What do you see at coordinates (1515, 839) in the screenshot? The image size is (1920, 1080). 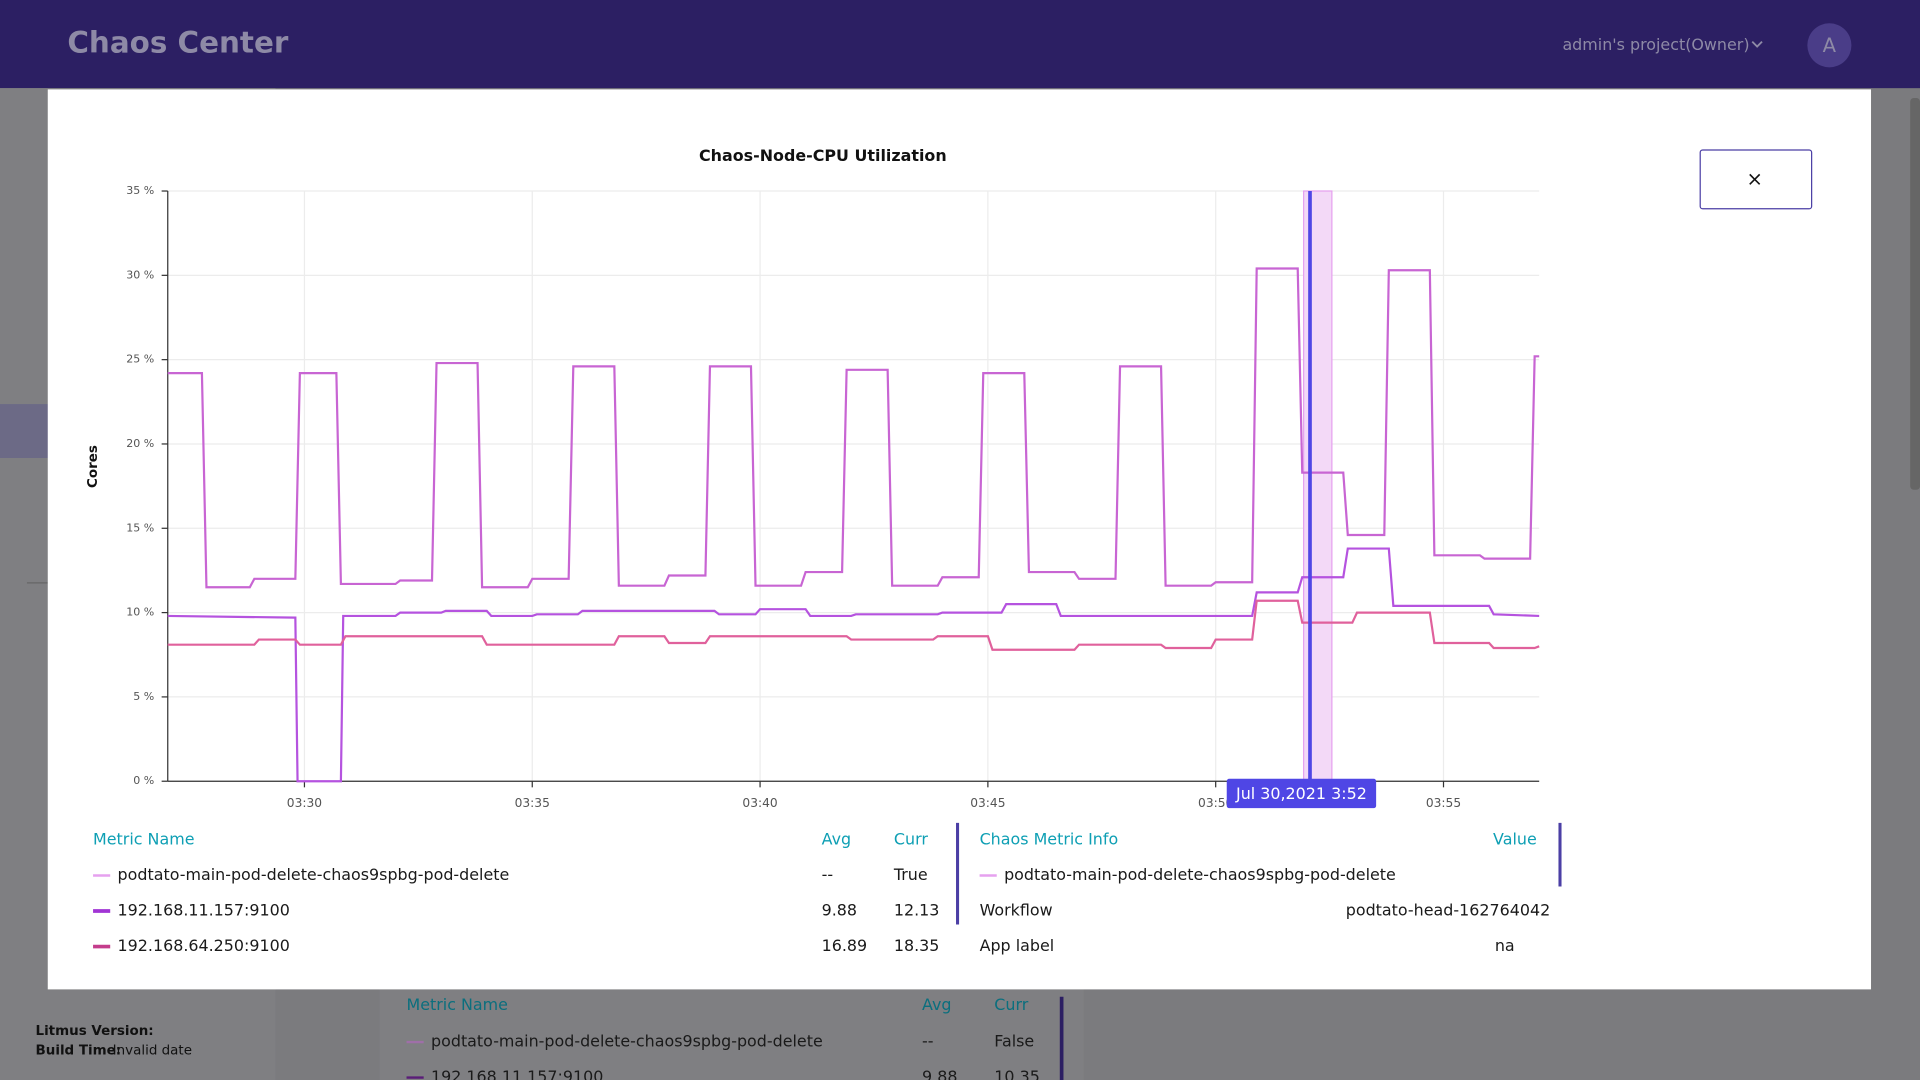 I see `table-header: Value` at bounding box center [1515, 839].